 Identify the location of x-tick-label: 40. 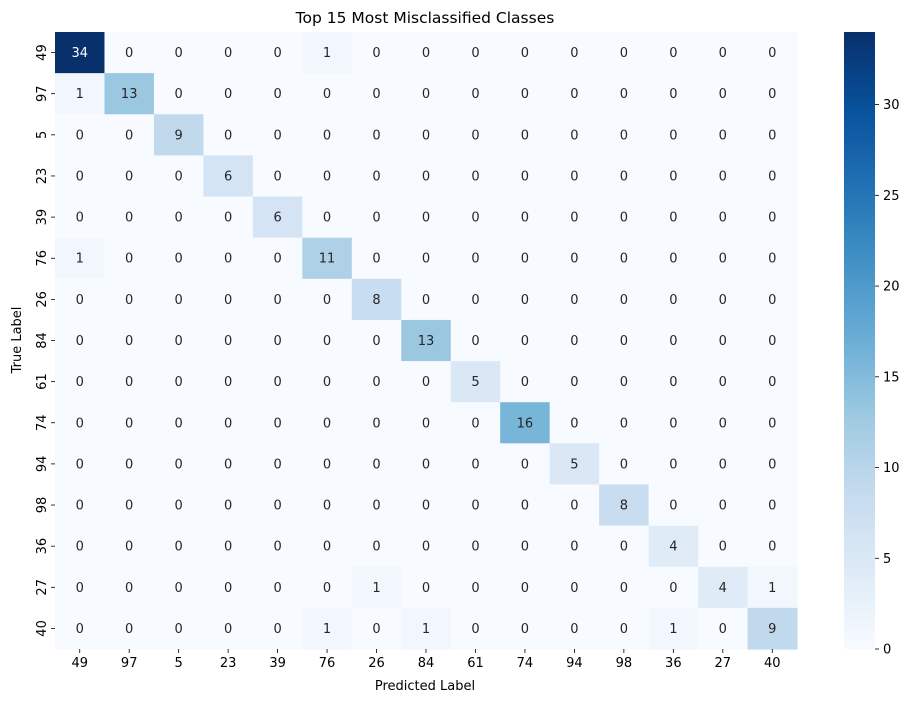
(772, 663).